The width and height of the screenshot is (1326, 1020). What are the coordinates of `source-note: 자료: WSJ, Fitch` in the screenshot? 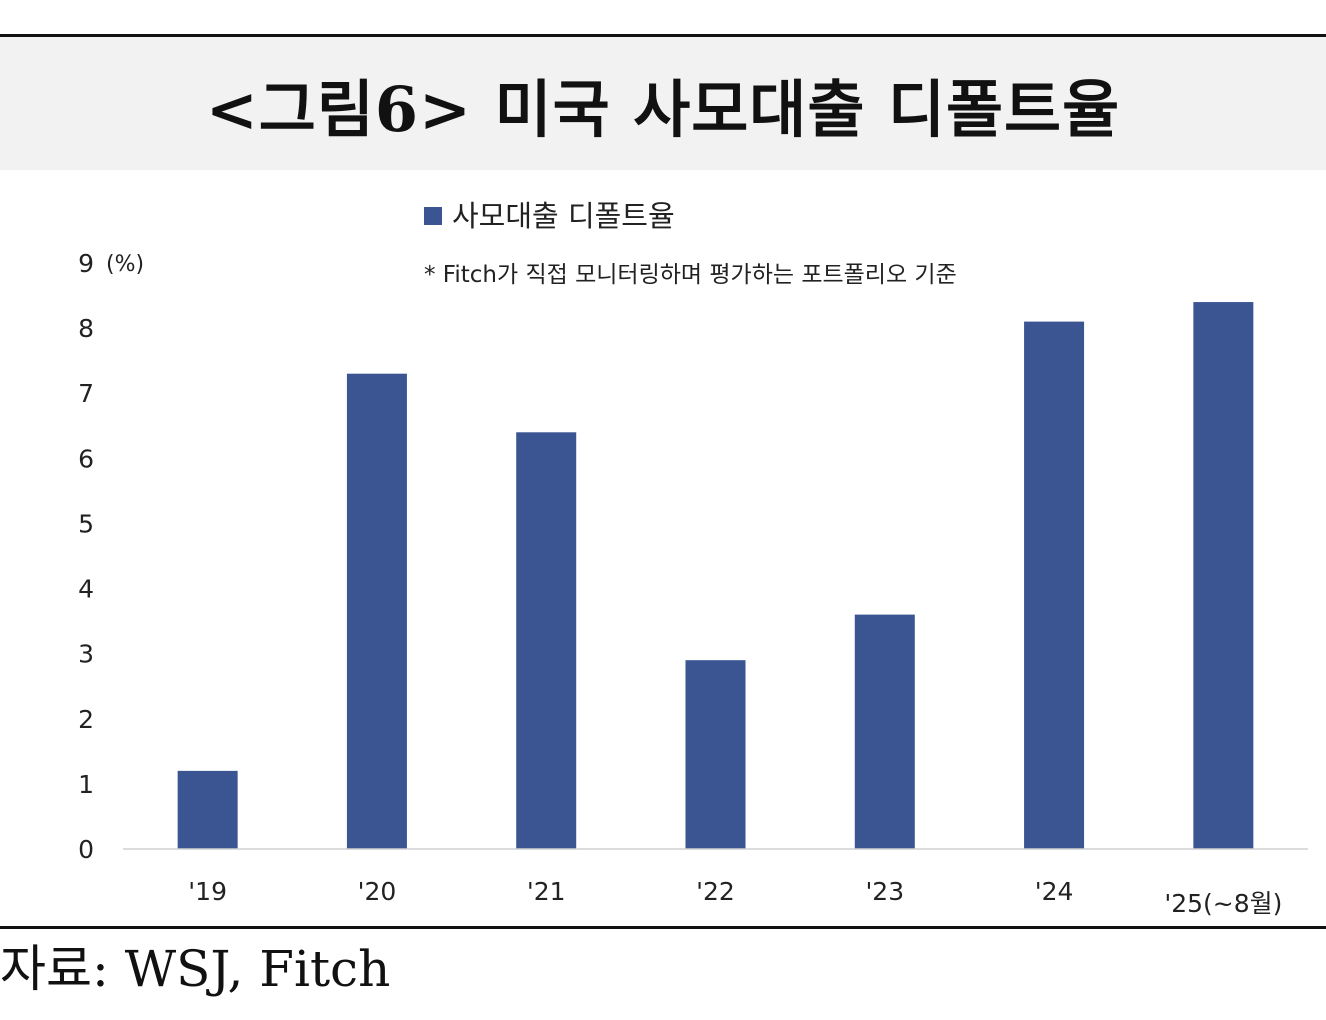 It's located at (195, 969).